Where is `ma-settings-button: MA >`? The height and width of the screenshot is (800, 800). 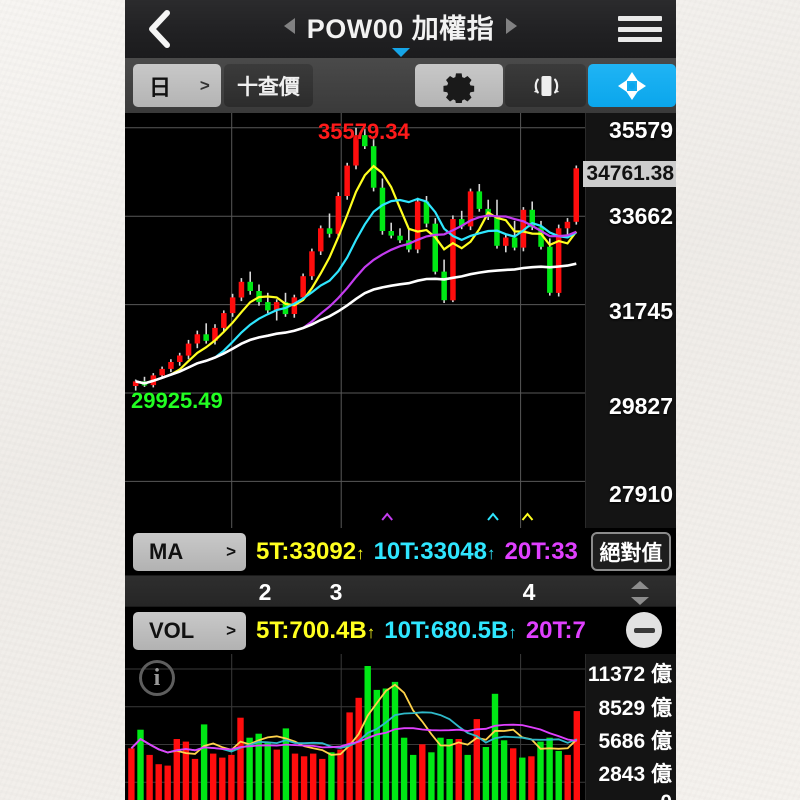 ma-settings-button: MA > is located at coordinates (189, 551).